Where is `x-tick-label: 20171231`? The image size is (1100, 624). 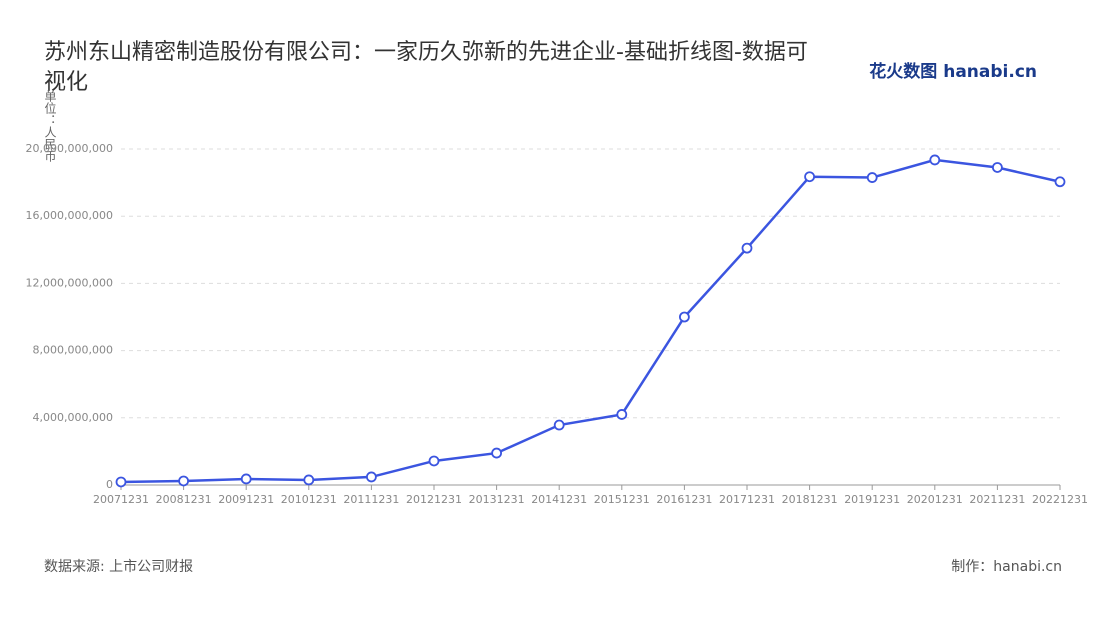 x-tick-label: 20171231 is located at coordinates (747, 499).